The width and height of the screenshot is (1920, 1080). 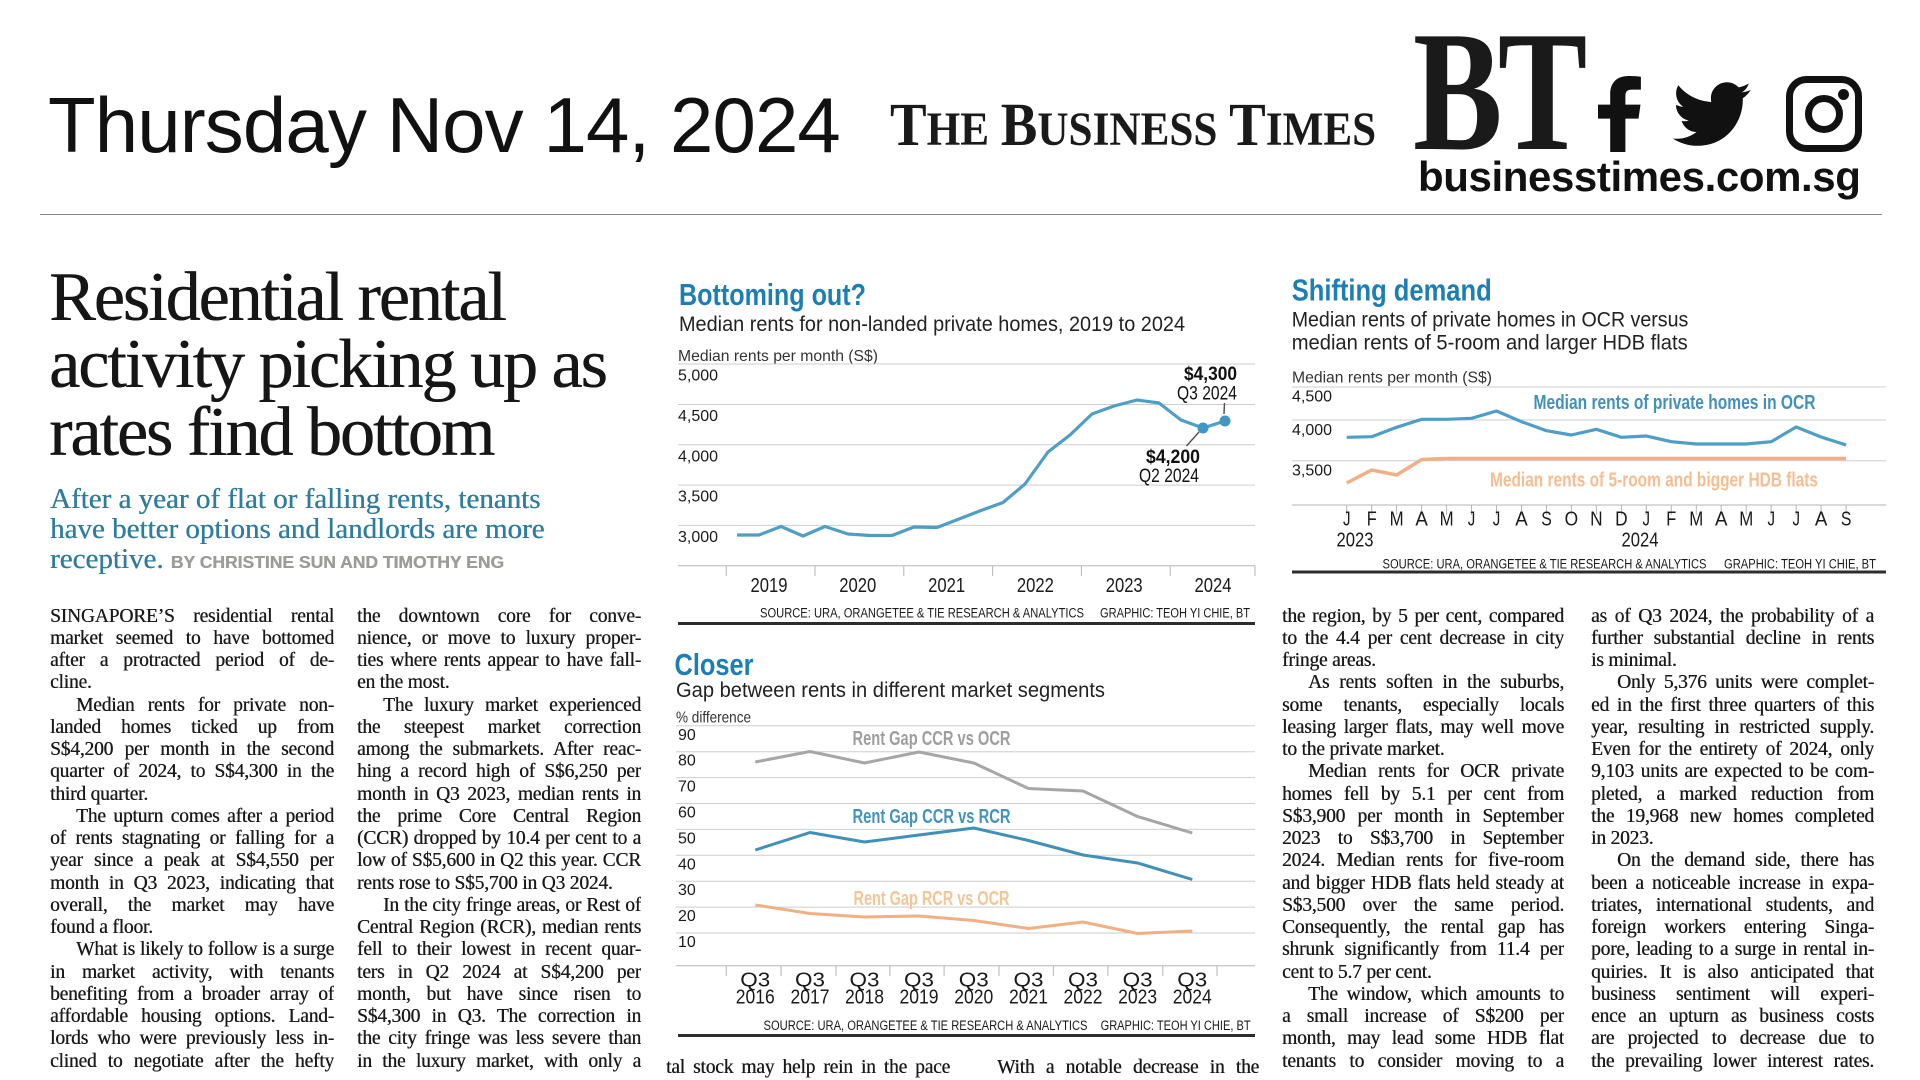 What do you see at coordinates (687, 761) in the screenshot?
I see `svg-text: 80` at bounding box center [687, 761].